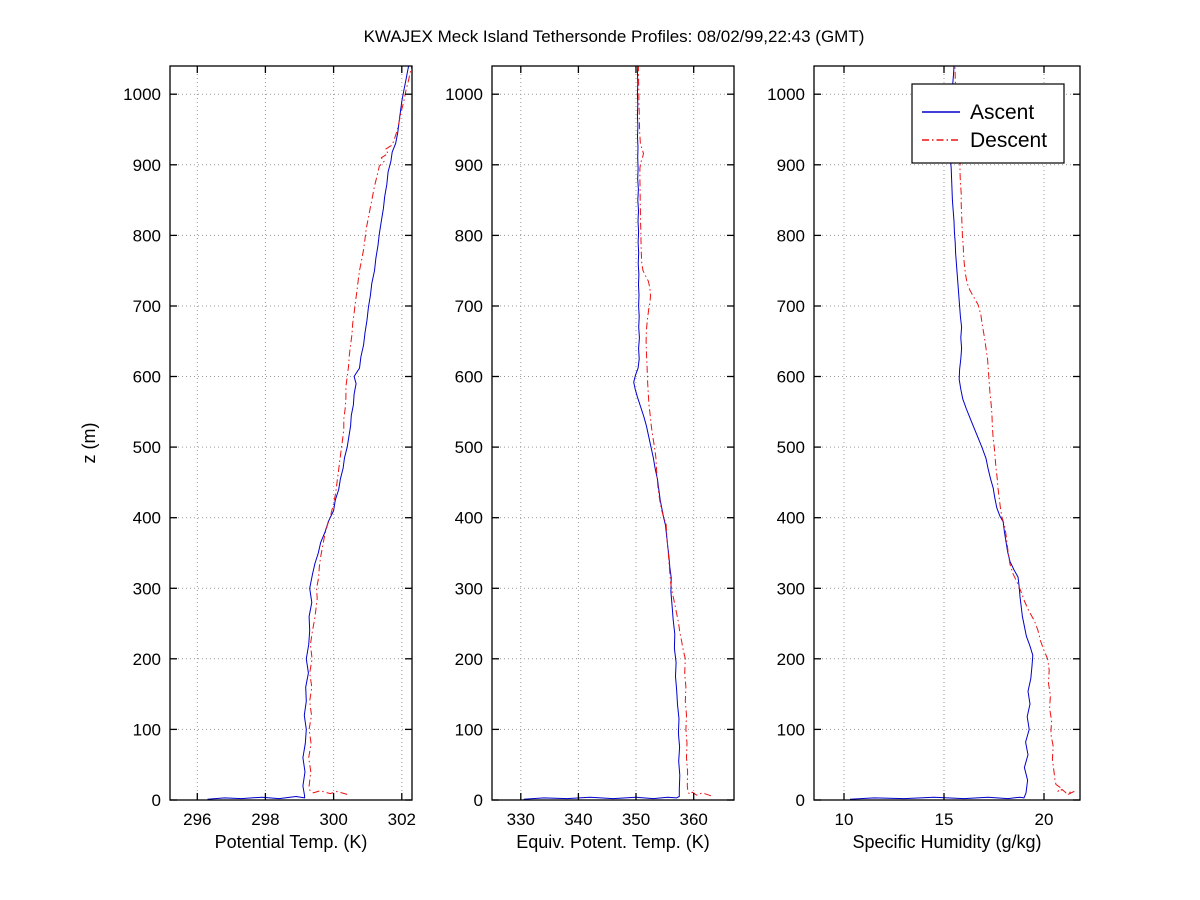  I want to click on x-tick-label: 302, so click(402, 819).